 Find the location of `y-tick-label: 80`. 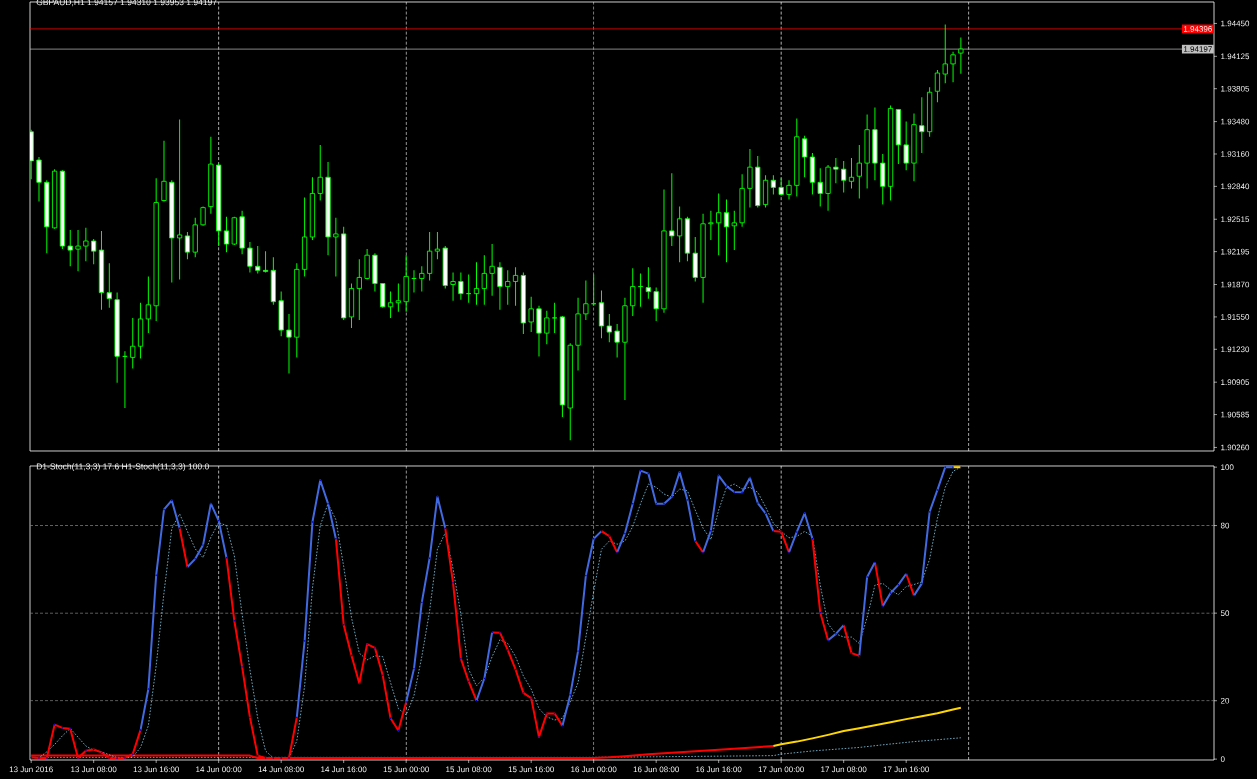

y-tick-label: 80 is located at coordinates (1225, 525).